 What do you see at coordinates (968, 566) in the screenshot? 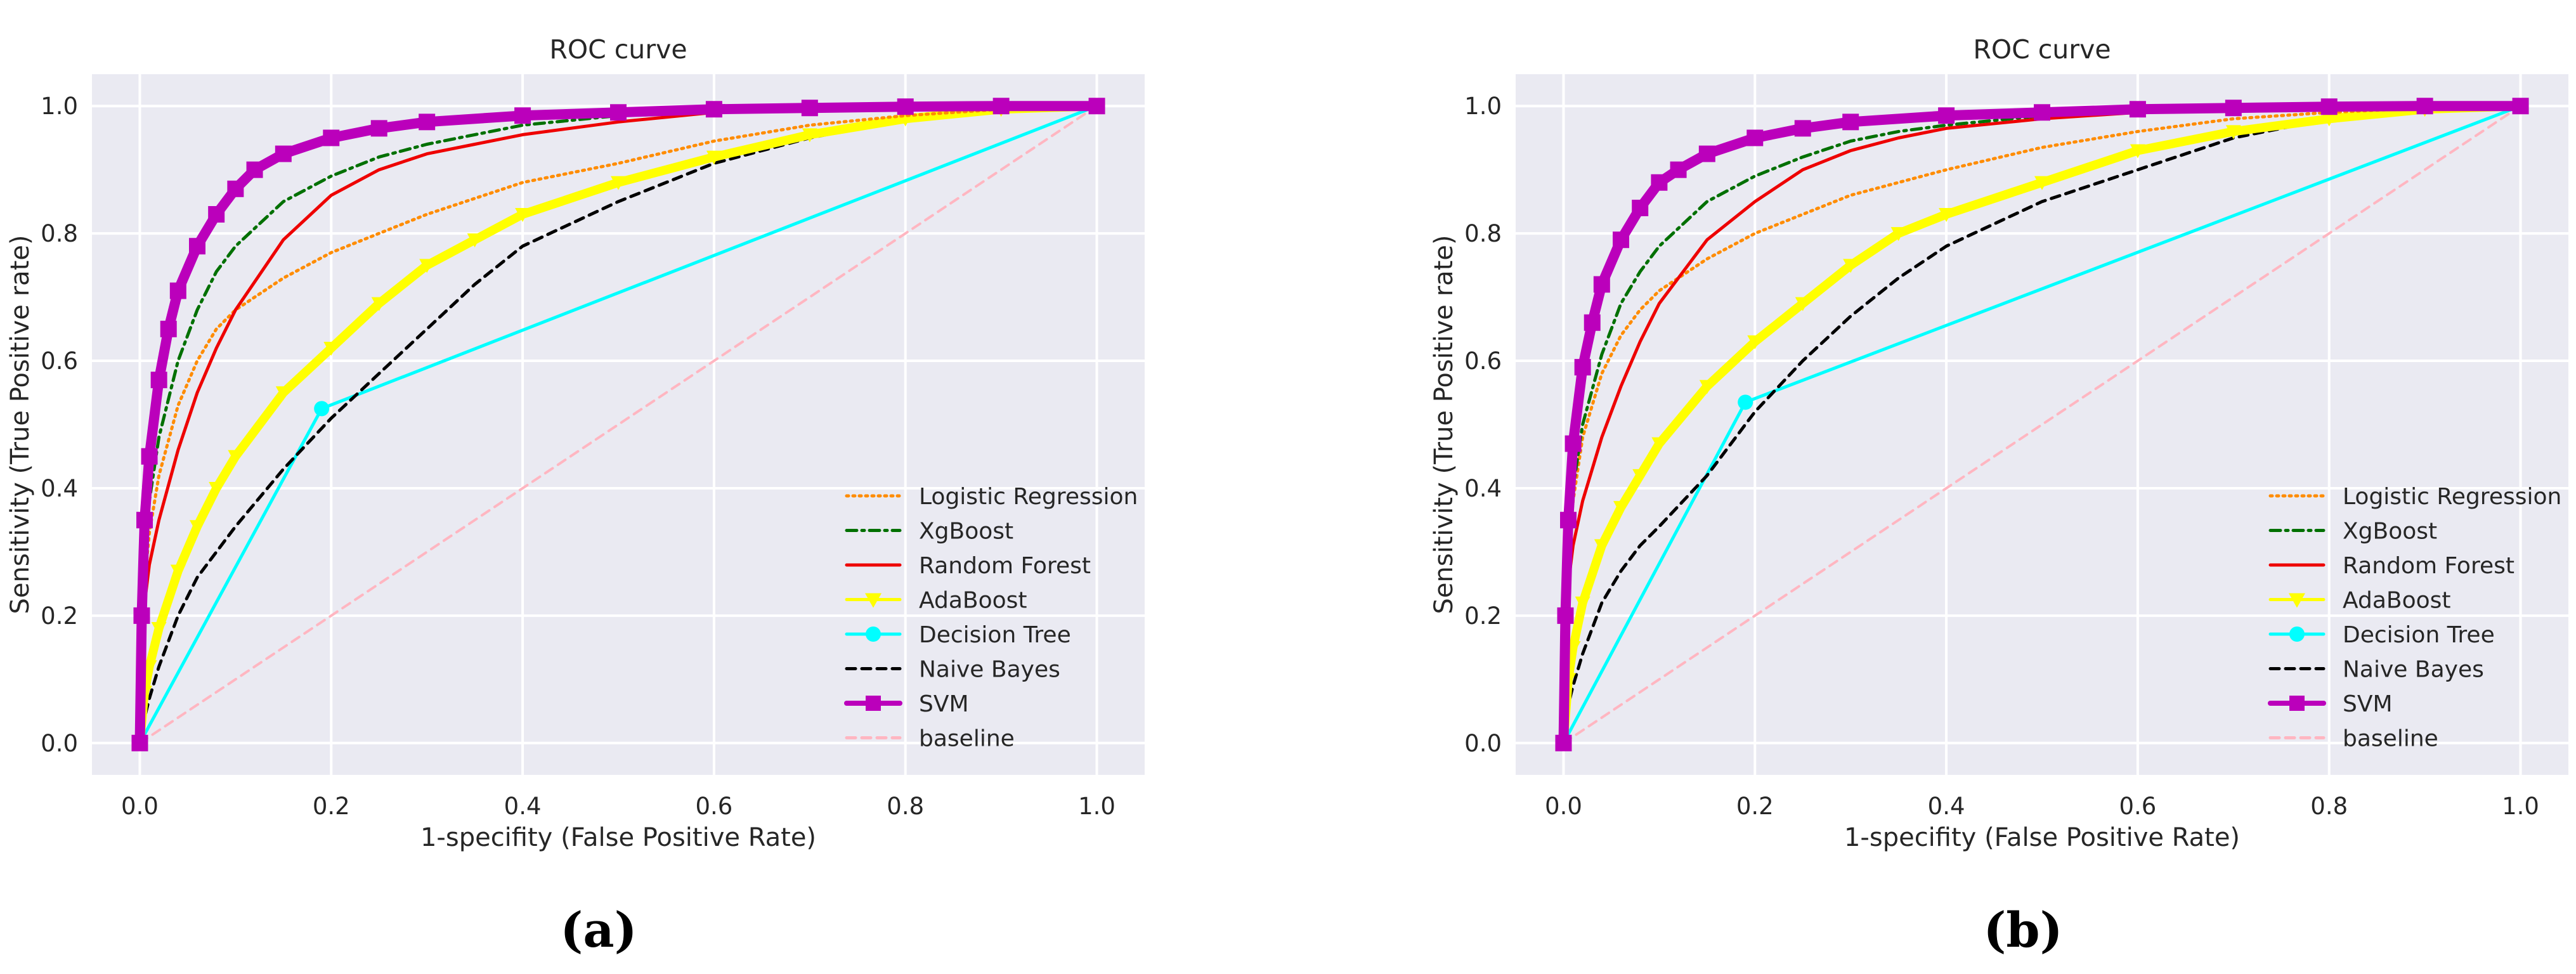
I see `legend-item-random-forest: Random Forest` at bounding box center [968, 566].